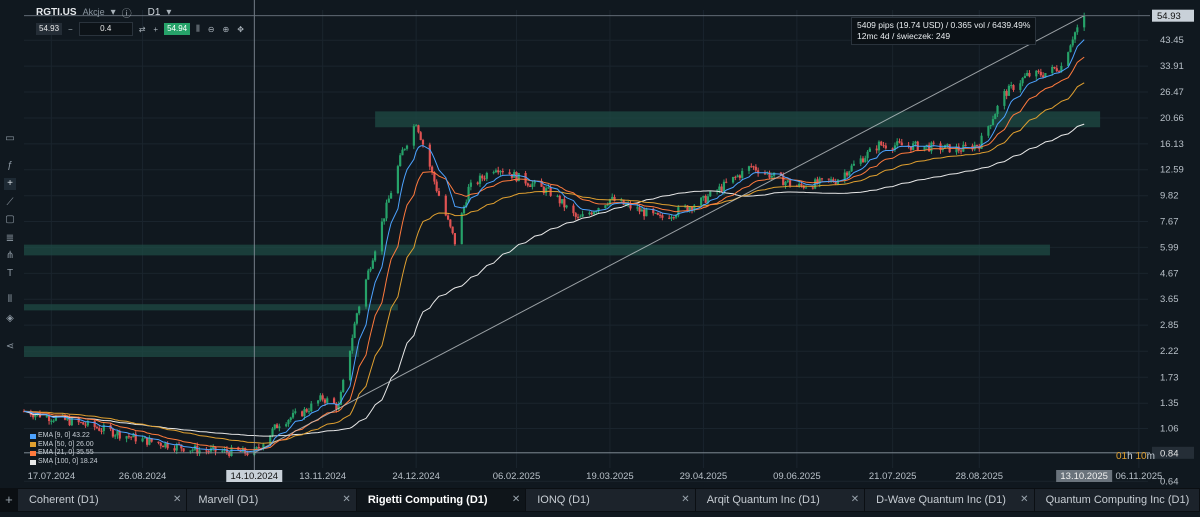 This screenshot has height=517, width=1200. What do you see at coordinates (10, 255) in the screenshot?
I see `pitchfork-icon: ⋔` at bounding box center [10, 255].